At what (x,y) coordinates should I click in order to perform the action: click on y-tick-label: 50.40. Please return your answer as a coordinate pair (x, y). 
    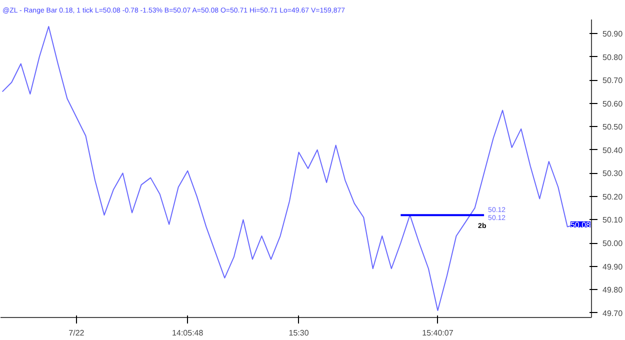
    Looking at the image, I should click on (613, 150).